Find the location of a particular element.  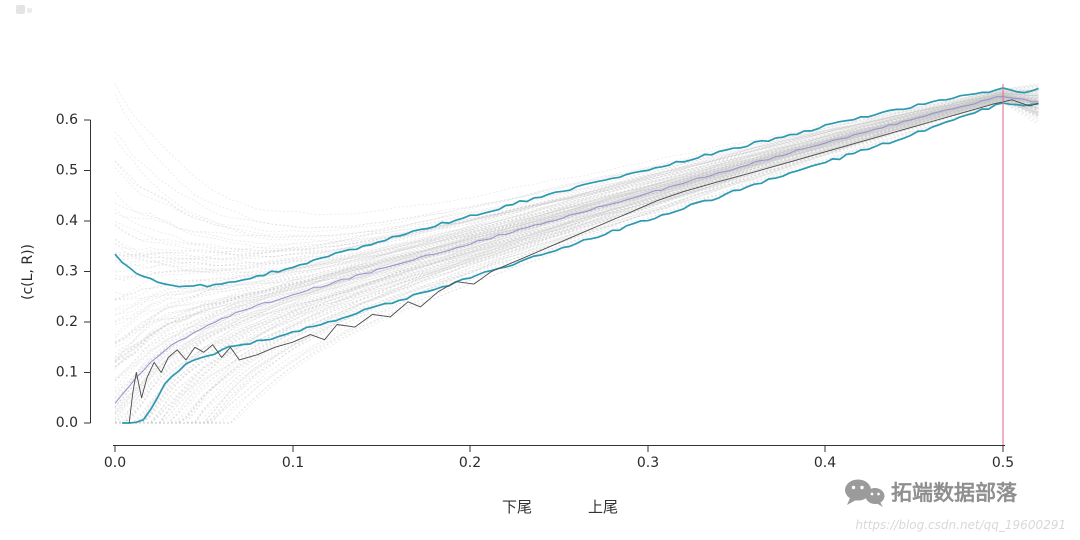

y-tick-label-4: 0.4 is located at coordinates (67, 221).